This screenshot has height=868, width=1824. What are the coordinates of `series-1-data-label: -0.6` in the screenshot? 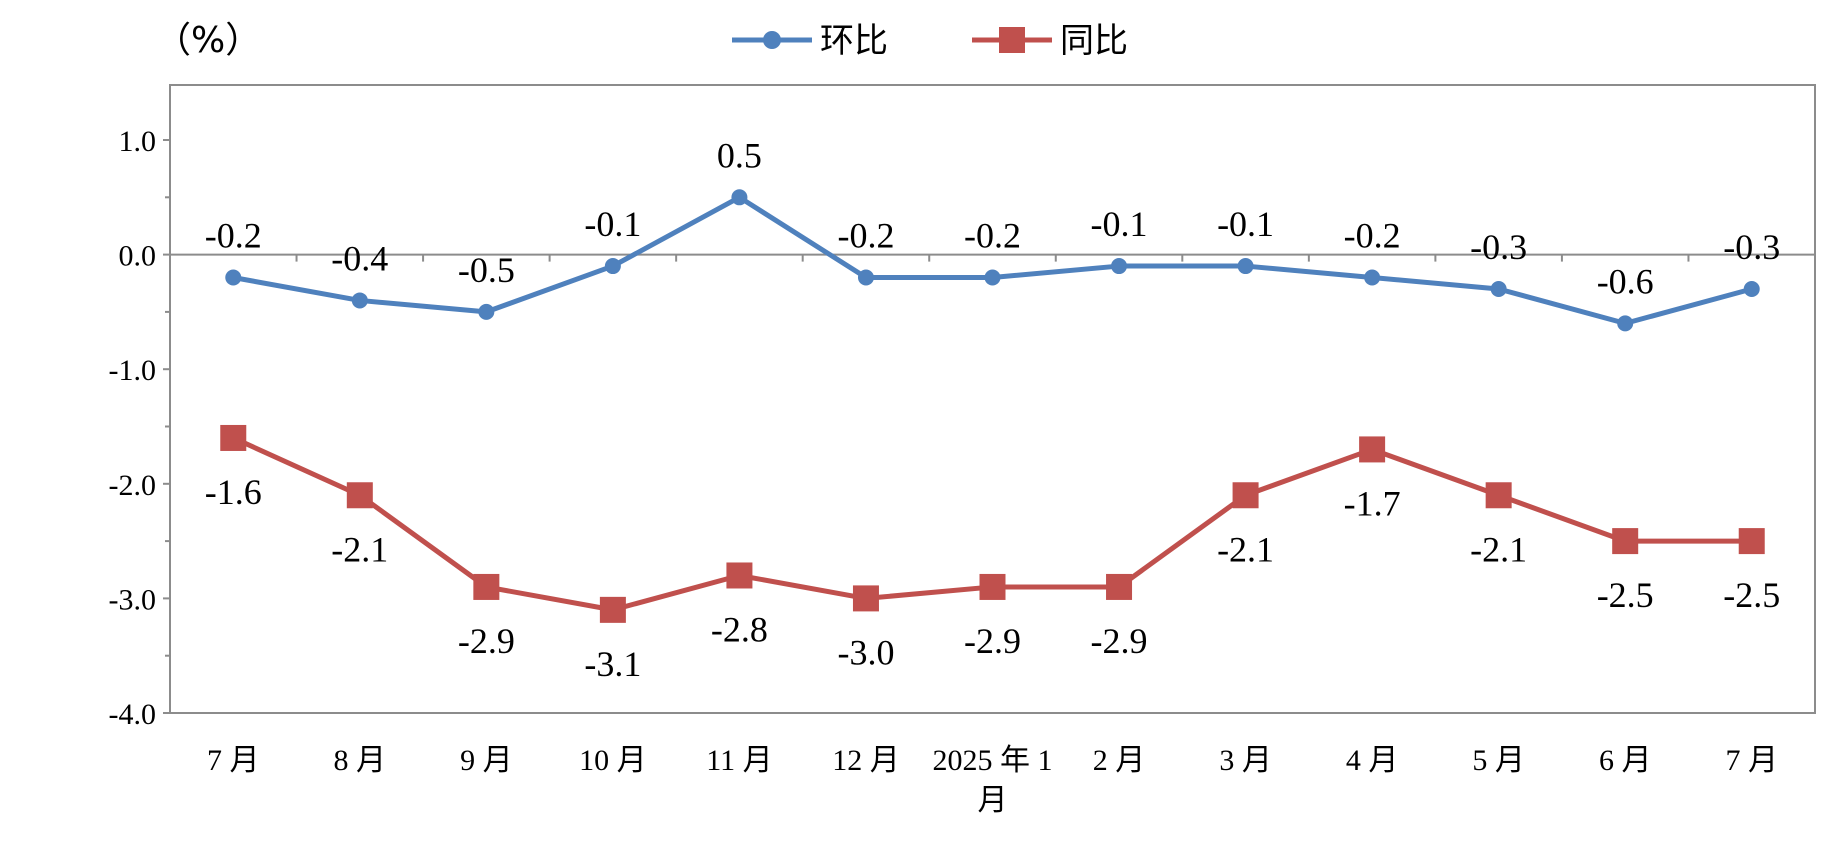 It's located at (1625, 281).